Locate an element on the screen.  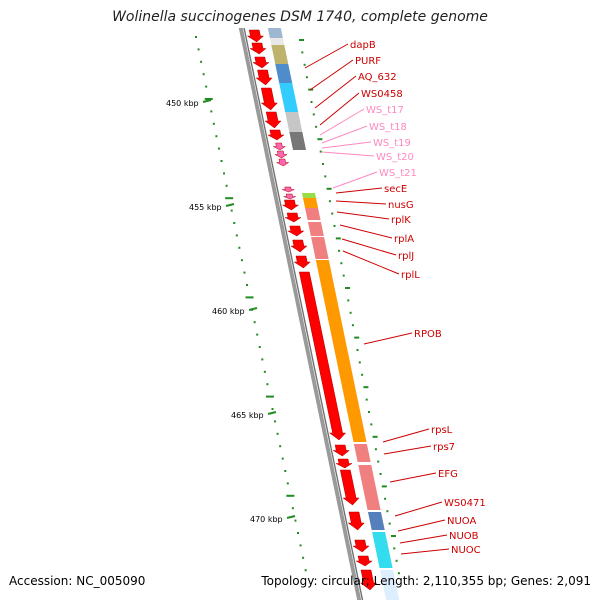
scale-label: 455 kbp is located at coordinates (205, 207).